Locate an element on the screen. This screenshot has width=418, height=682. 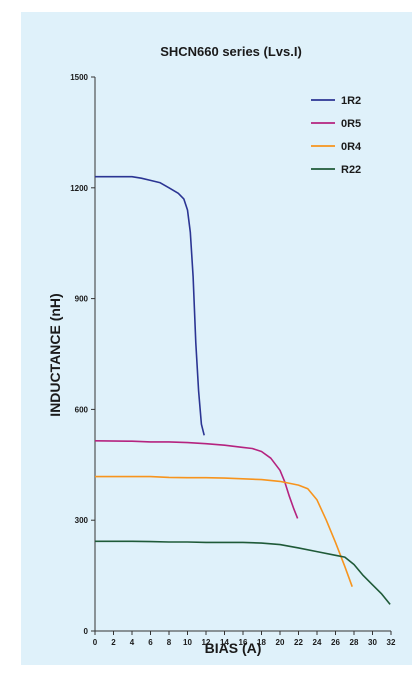
x-tick-label: 2 is located at coordinates (113, 642).